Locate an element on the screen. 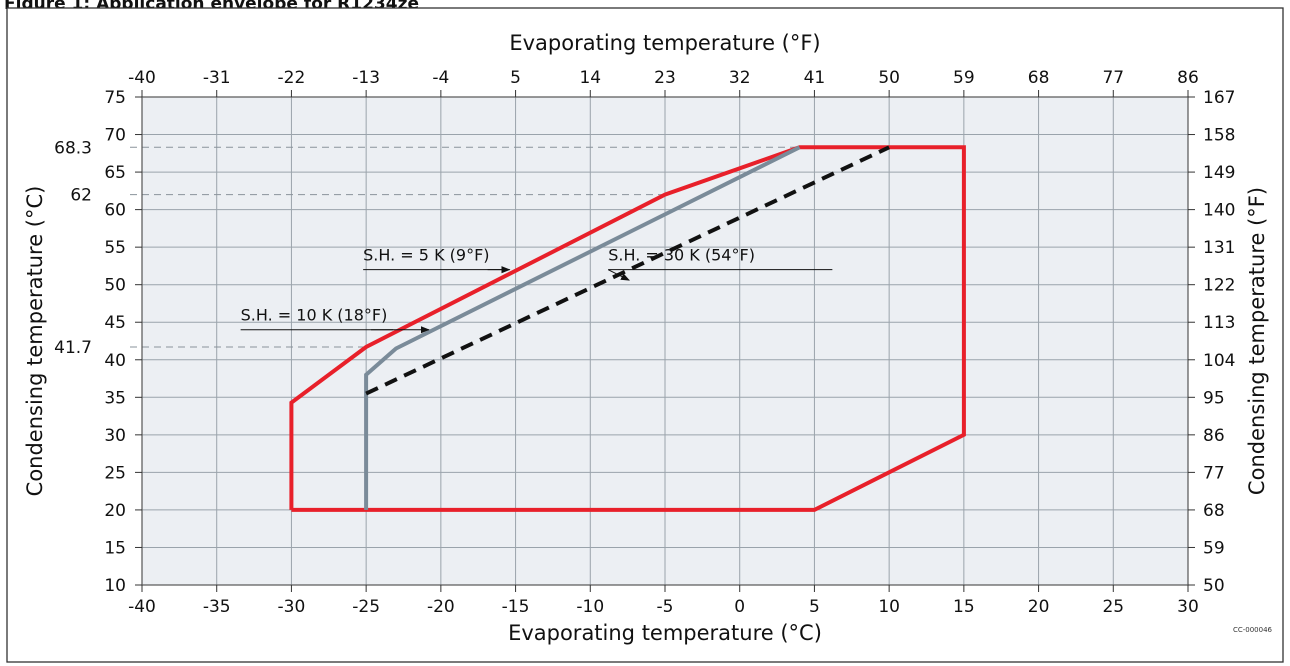  y-left-tick-label: 45 is located at coordinates (115, 323).